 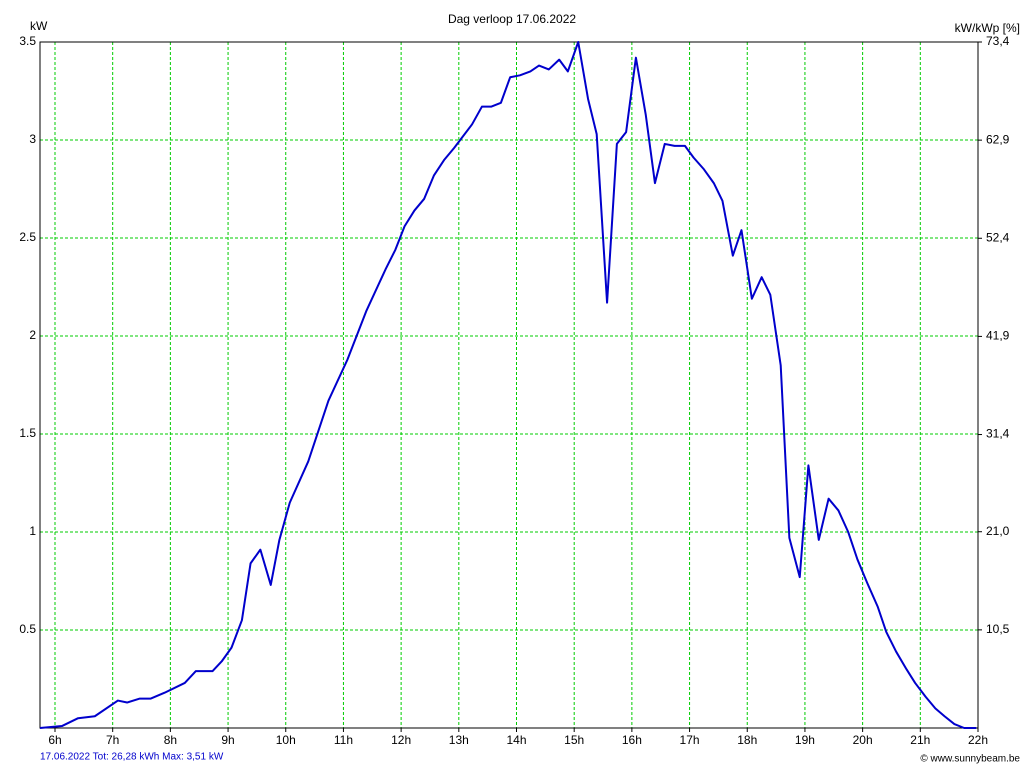 What do you see at coordinates (998, 41) in the screenshot?
I see `y2-tick-label: 73,4` at bounding box center [998, 41].